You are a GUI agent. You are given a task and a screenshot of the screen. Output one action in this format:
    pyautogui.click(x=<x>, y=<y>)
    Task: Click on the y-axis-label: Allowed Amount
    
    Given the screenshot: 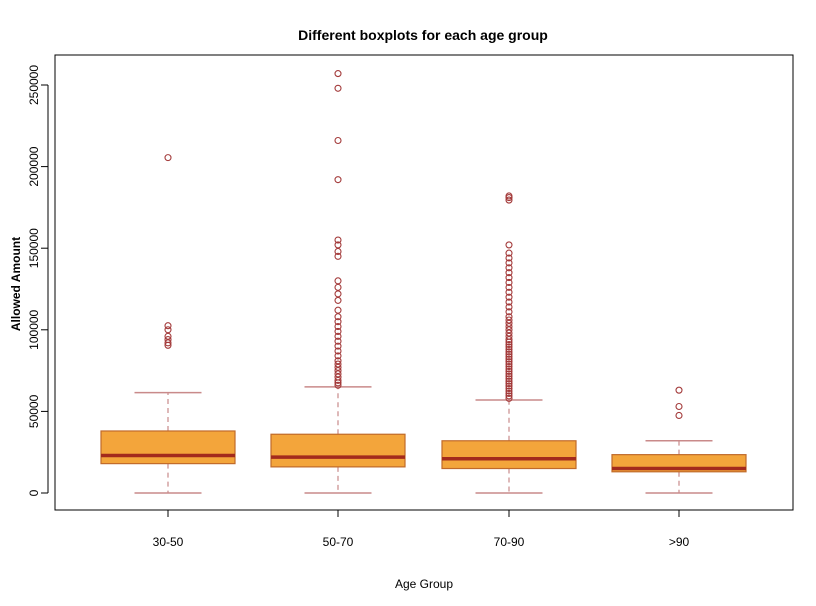 What is the action you would take?
    pyautogui.click(x=16, y=284)
    